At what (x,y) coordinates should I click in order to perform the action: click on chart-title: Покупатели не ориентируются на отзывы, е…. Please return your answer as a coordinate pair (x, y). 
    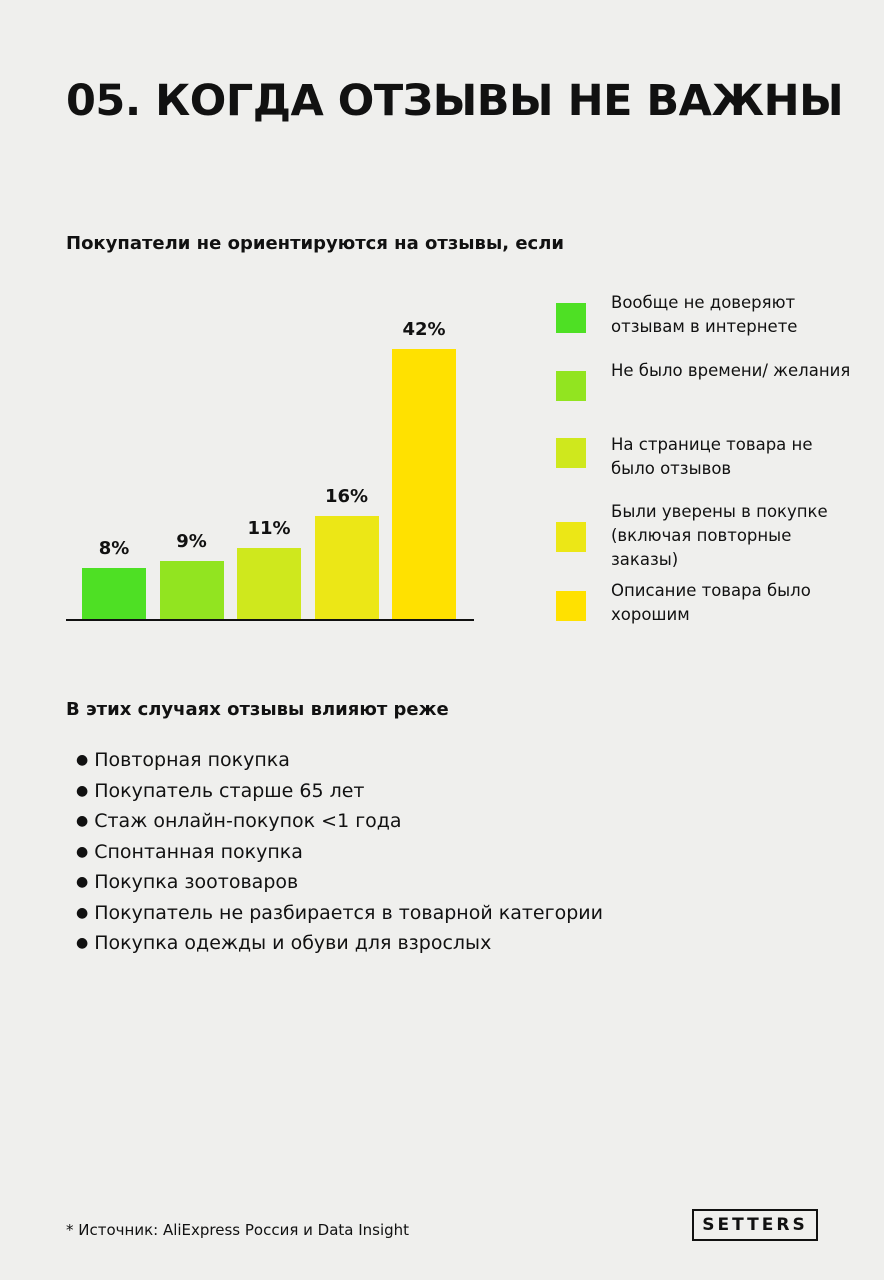
    Looking at the image, I should click on (315, 243).